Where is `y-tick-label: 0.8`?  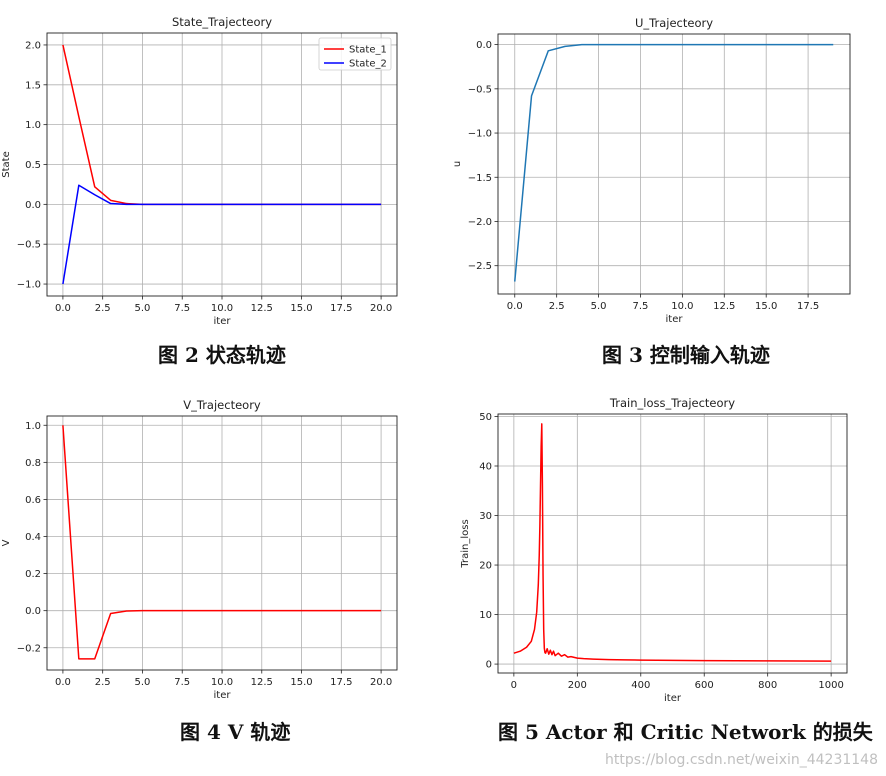 y-tick-label: 0.8 is located at coordinates (33, 463).